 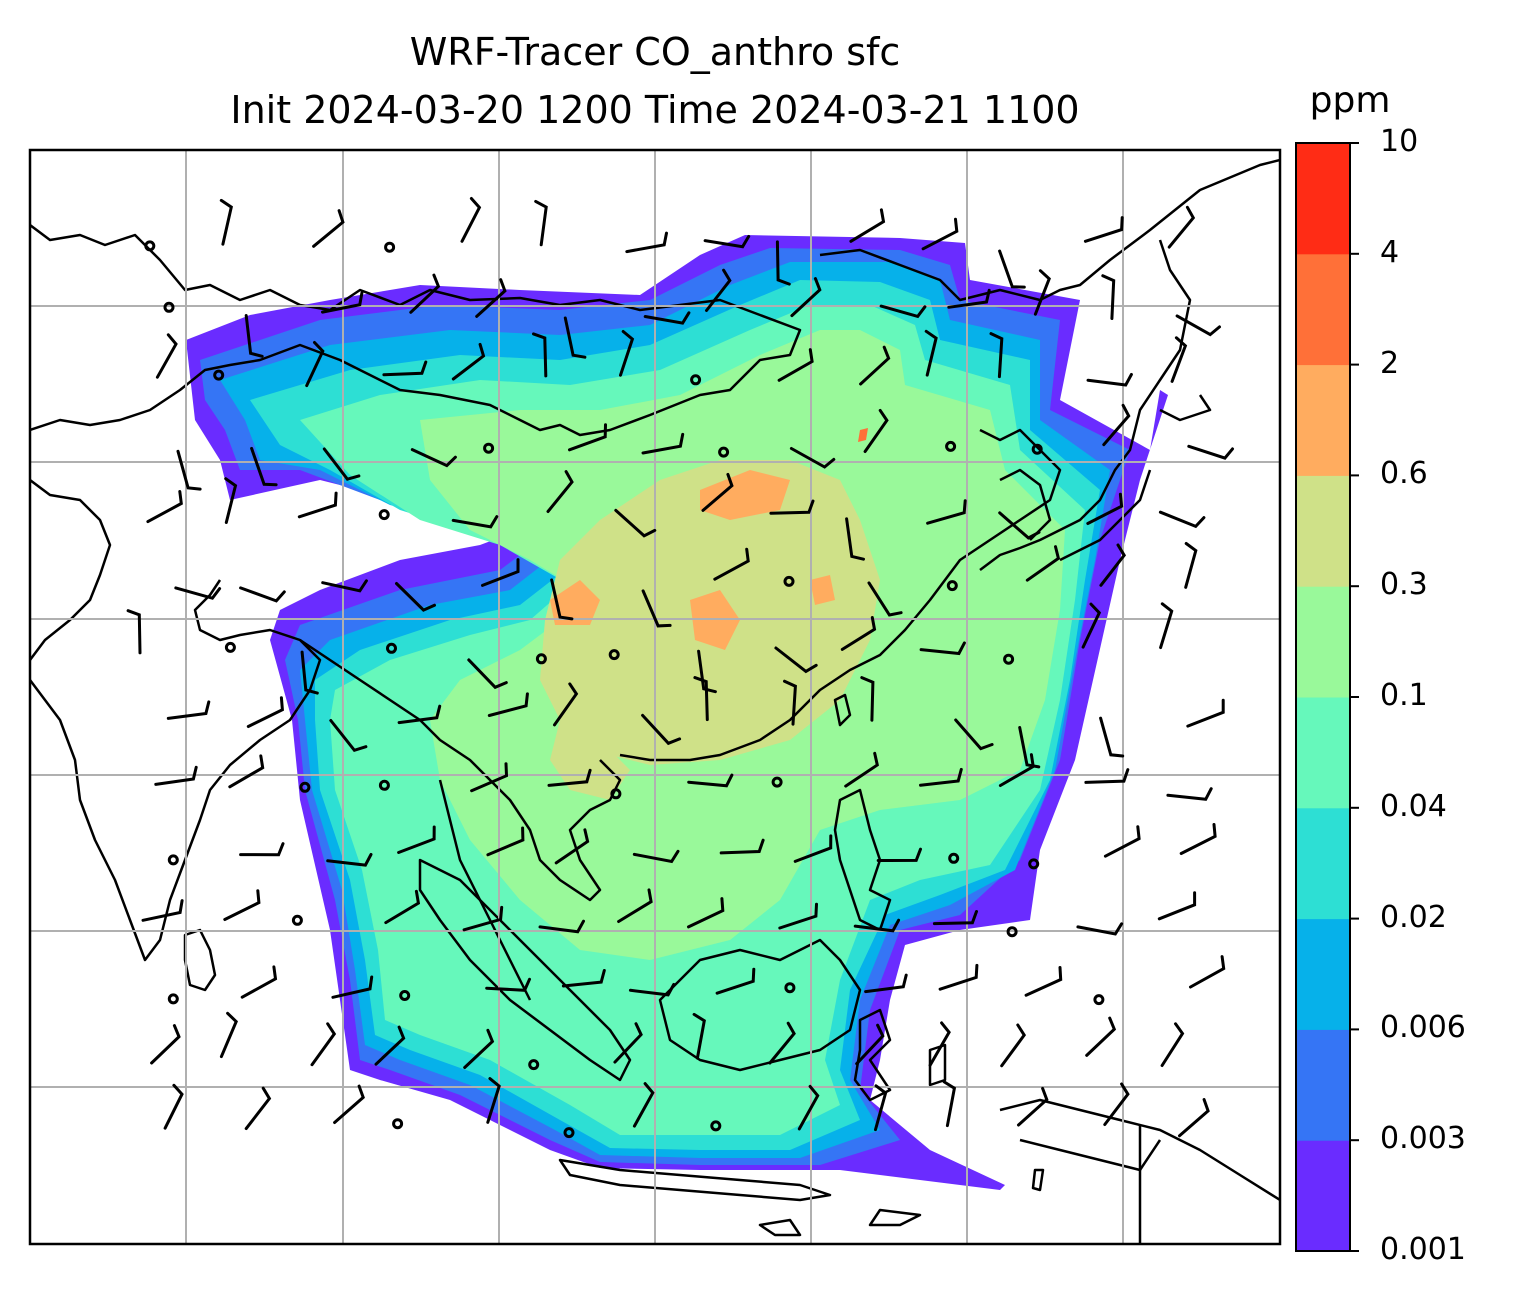 What do you see at coordinates (840, 1222) in the screenshot?
I see `coastline-timor` at bounding box center [840, 1222].